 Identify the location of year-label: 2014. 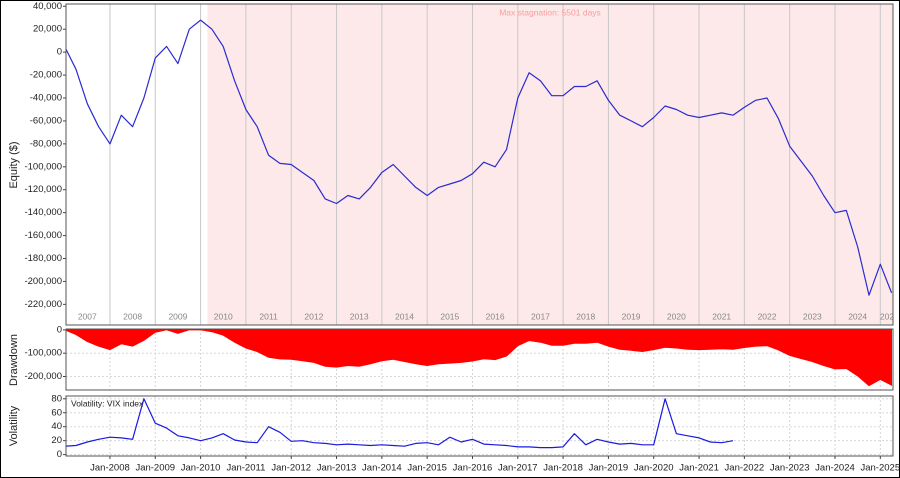
(404, 316).